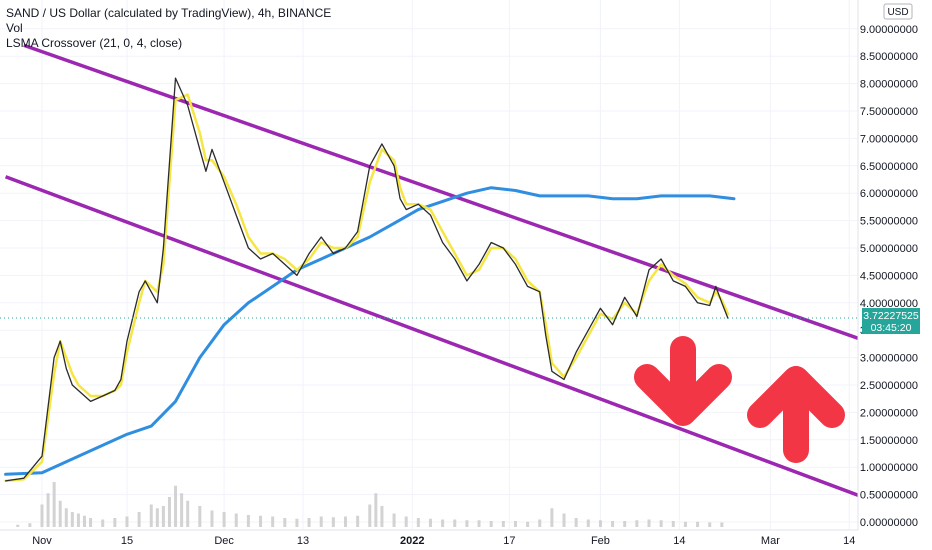  I want to click on price-tick-label: 8.00000000, so click(889, 85).